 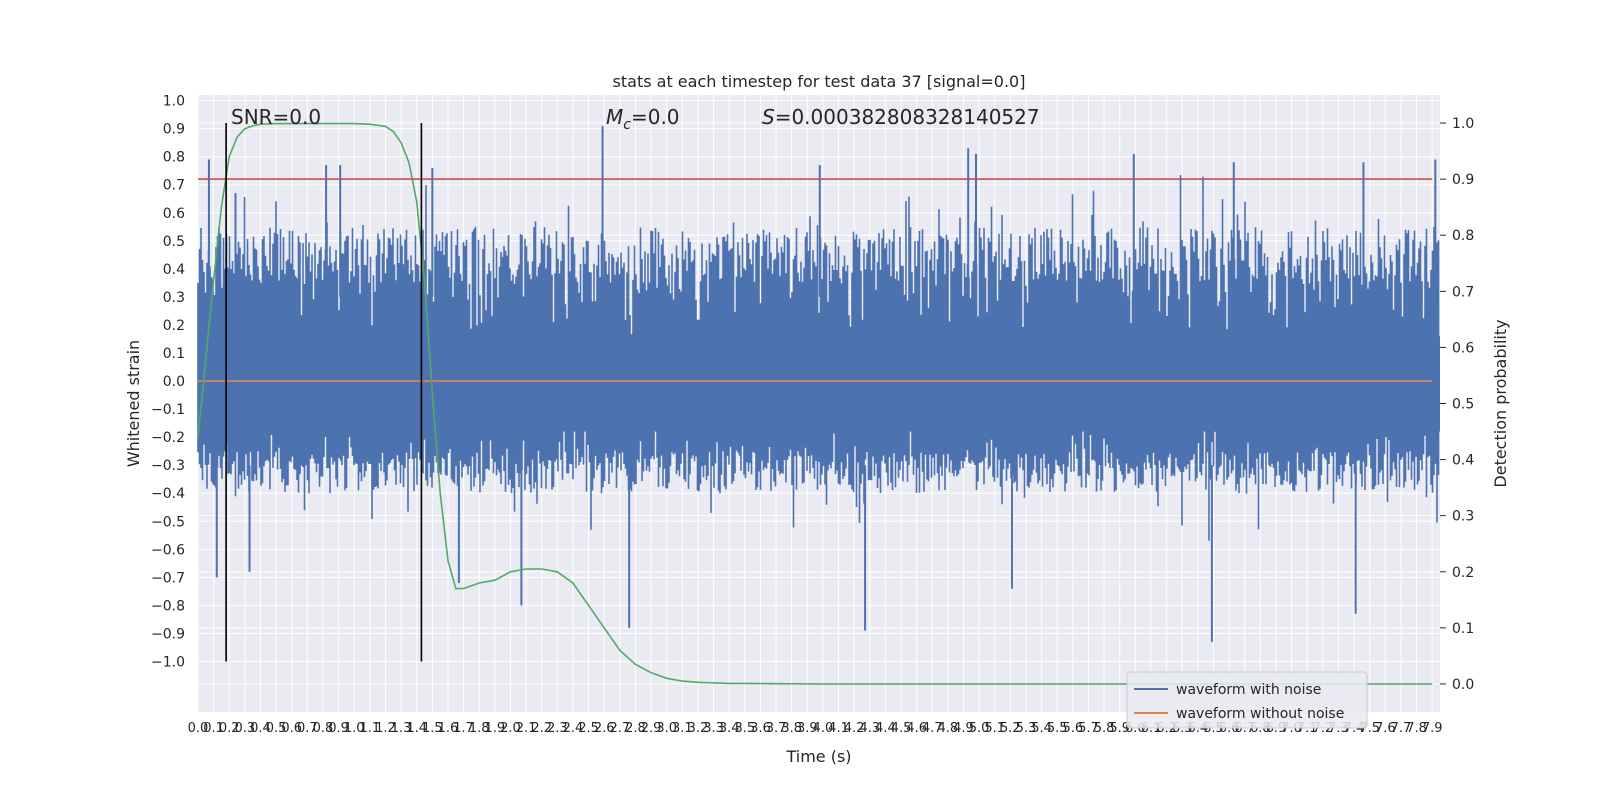 I want to click on x-tick-label: 4.4, so click(x=885, y=728).